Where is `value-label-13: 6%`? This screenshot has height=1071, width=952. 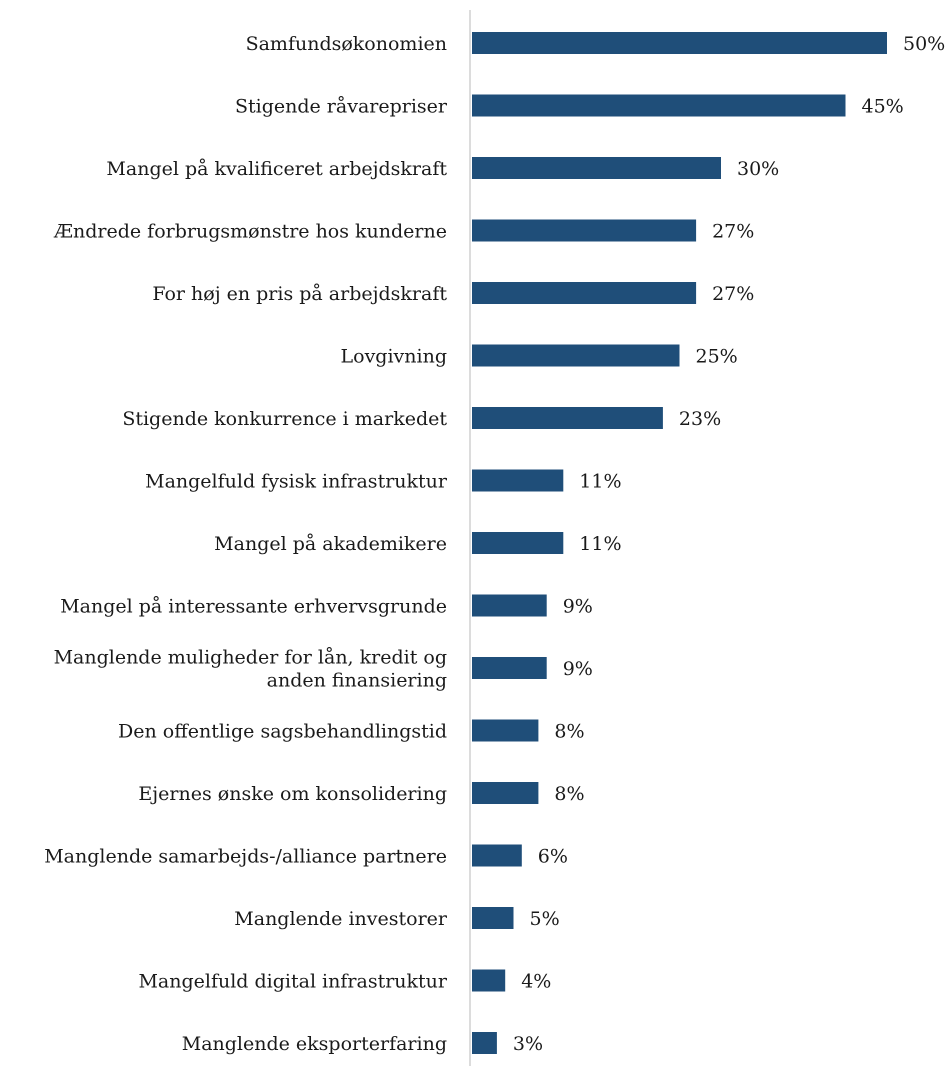 value-label-13: 6% is located at coordinates (553, 857).